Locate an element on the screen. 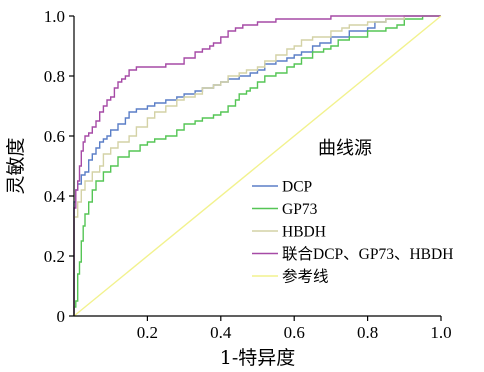 The image size is (484, 372). legend-label: DCP is located at coordinates (297, 187).